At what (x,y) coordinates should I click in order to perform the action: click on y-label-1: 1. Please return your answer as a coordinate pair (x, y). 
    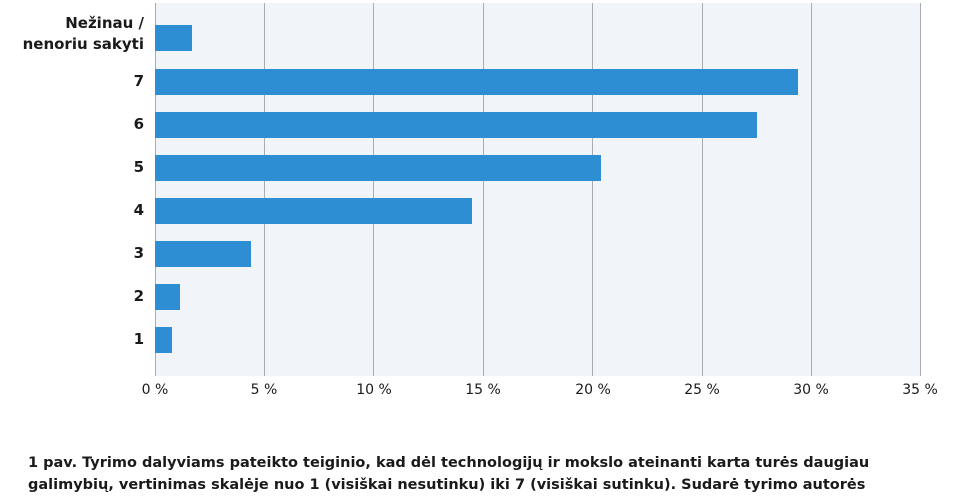
    Looking at the image, I should click on (138, 339).